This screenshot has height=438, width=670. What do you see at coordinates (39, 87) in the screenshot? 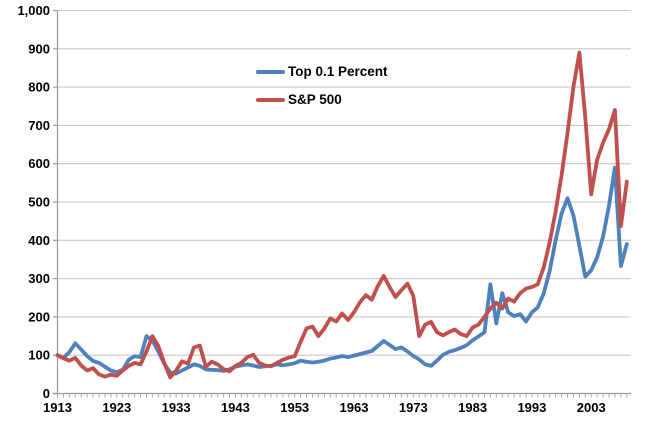
I see `y-axis-label: 800` at bounding box center [39, 87].